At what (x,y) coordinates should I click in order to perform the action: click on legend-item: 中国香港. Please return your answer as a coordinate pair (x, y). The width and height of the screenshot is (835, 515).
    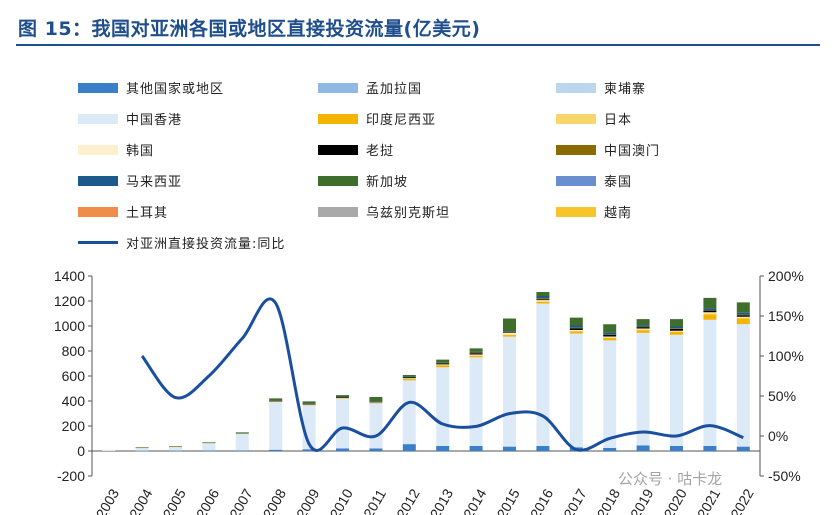
    Looking at the image, I should click on (130, 118).